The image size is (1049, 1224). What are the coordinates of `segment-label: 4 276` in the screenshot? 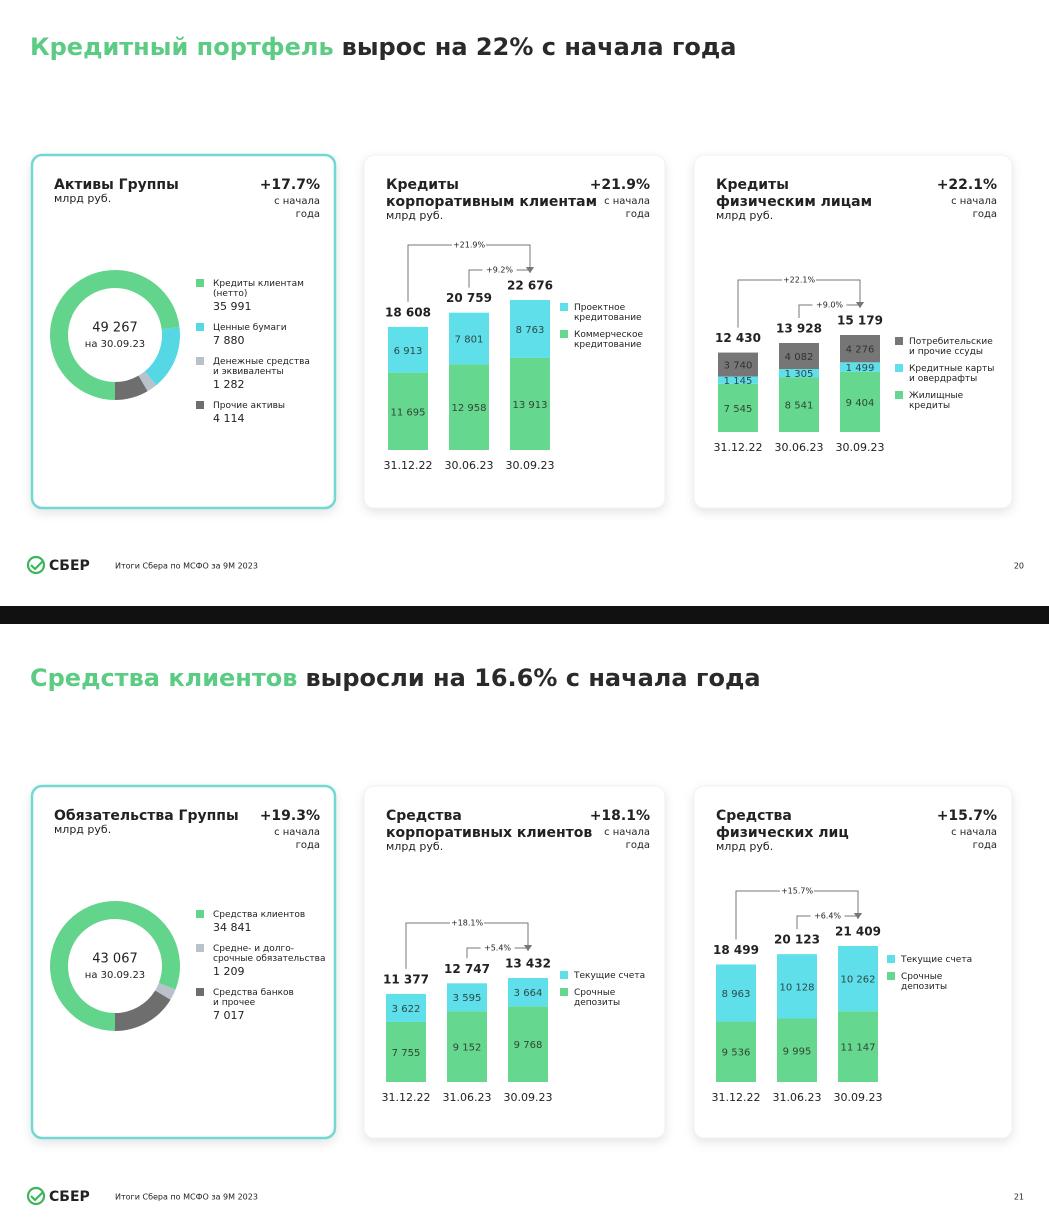 It's located at (860, 350).